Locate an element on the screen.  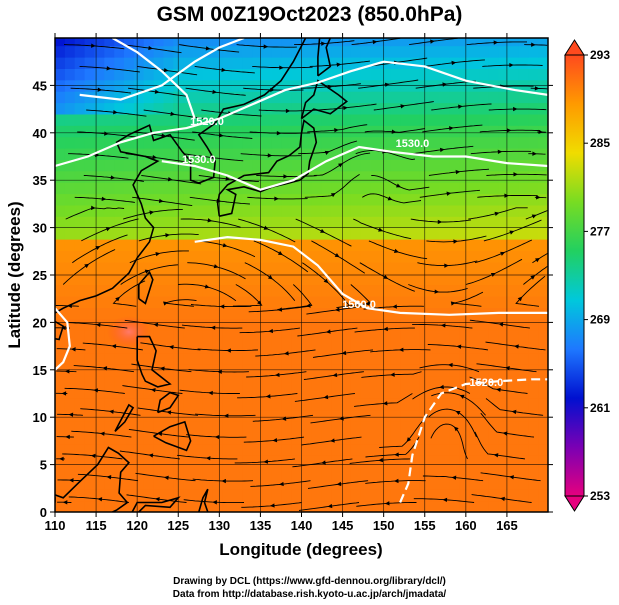
colorbar-tick-label: 293 is located at coordinates (600, 55).